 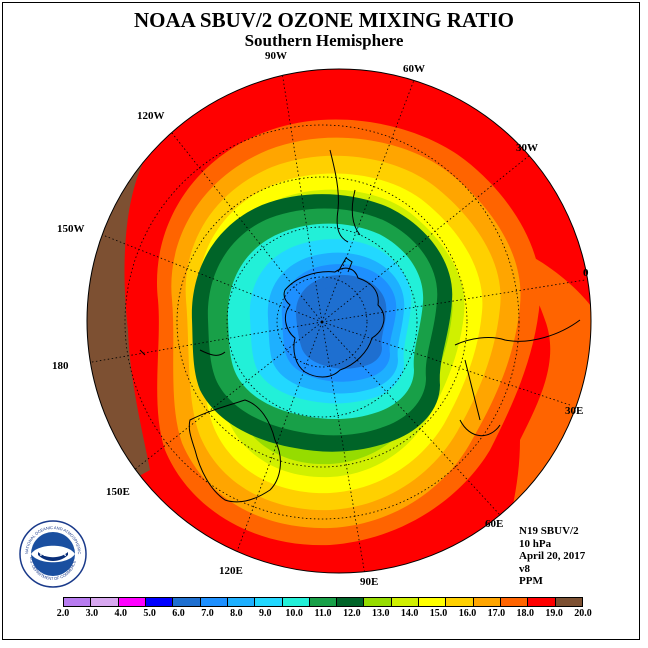 I want to click on date-label: April 20, 2017, so click(x=552, y=556).